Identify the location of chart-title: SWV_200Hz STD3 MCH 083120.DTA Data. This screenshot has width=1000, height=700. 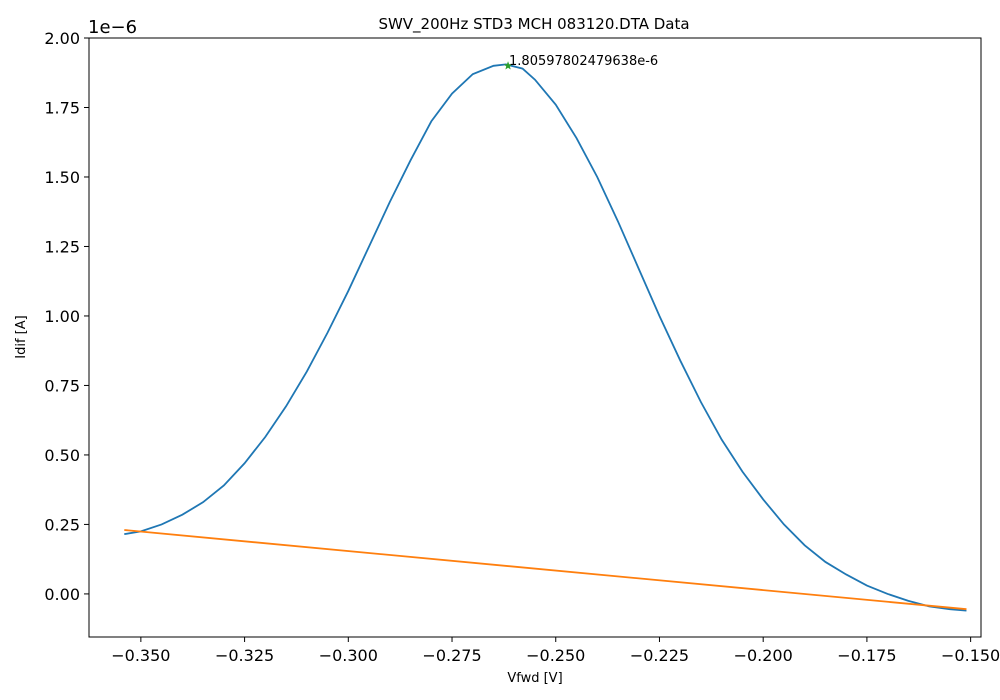
(533, 24).